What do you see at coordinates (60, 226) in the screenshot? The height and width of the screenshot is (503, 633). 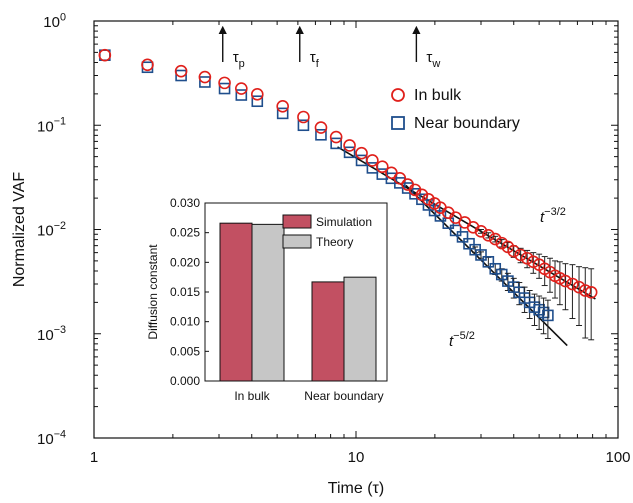 I see `y-tick-label-exp: −2` at bounding box center [60, 226].